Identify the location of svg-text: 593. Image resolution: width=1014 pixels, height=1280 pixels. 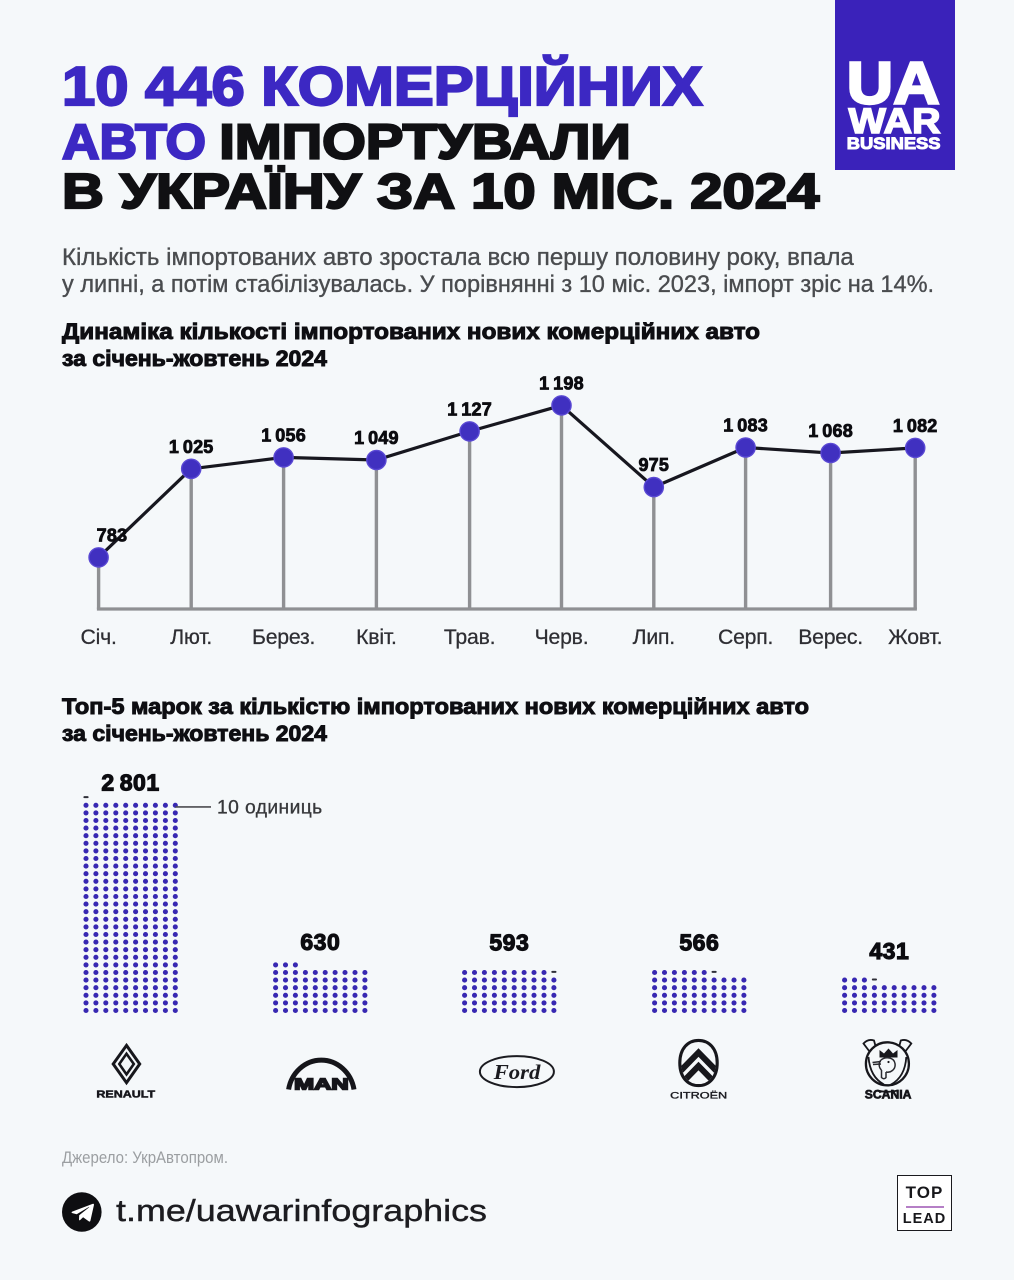
(509, 943).